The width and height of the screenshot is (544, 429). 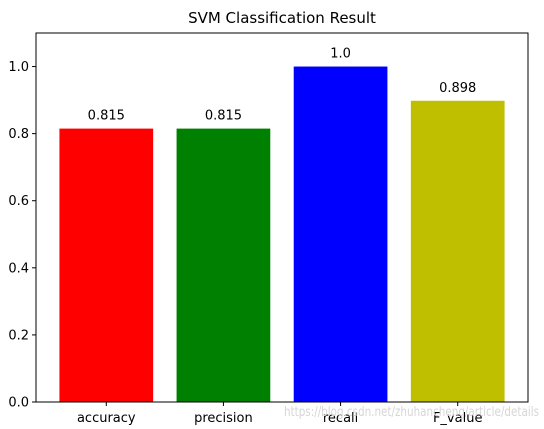 What do you see at coordinates (18, 403) in the screenshot?
I see `y-tick-label: 0.0` at bounding box center [18, 403].